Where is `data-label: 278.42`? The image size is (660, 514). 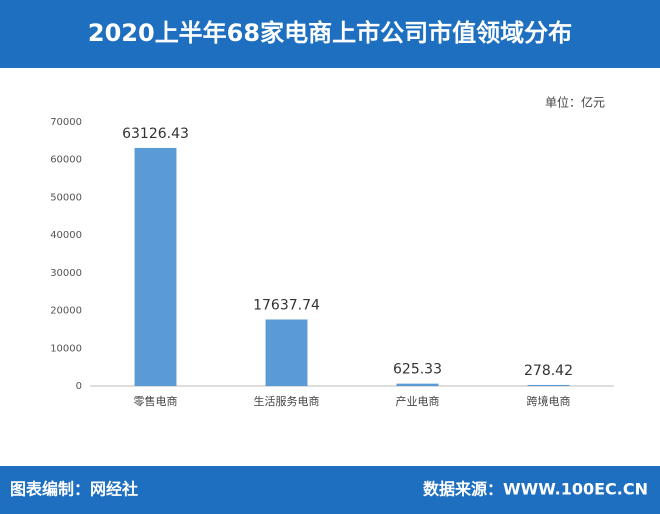
data-label: 278.42 is located at coordinates (548, 371).